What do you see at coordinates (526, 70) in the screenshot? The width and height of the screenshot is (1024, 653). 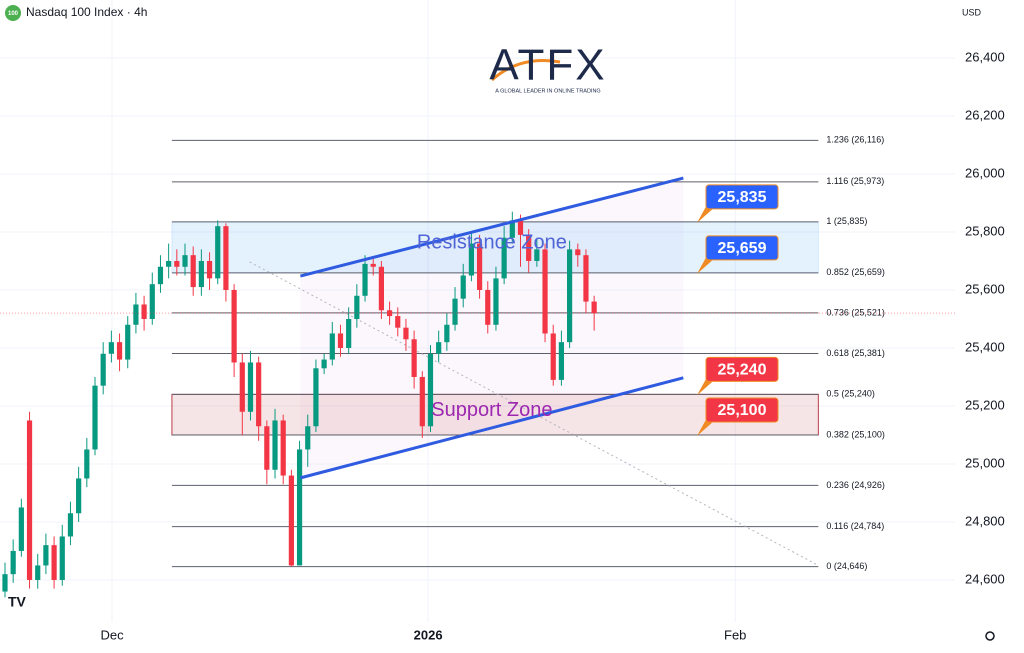 I see `logo-swoosh` at bounding box center [526, 70].